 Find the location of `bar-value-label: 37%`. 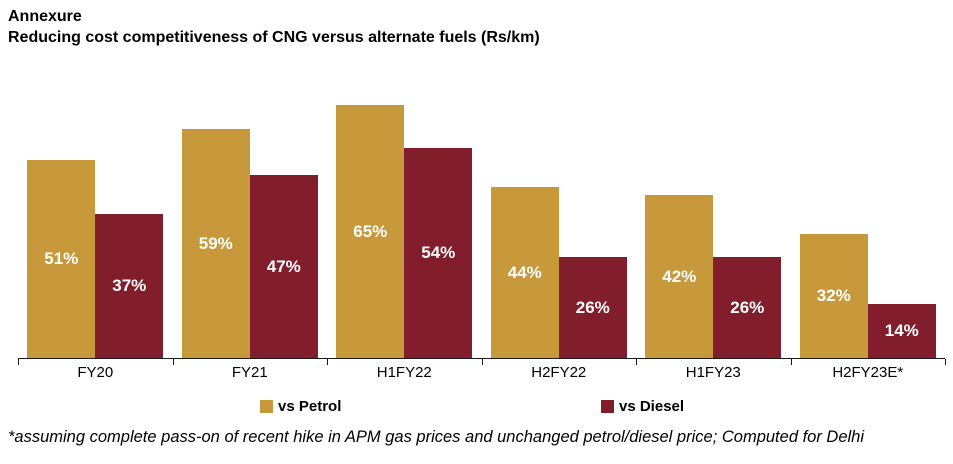

bar-value-label: 37% is located at coordinates (129, 285).